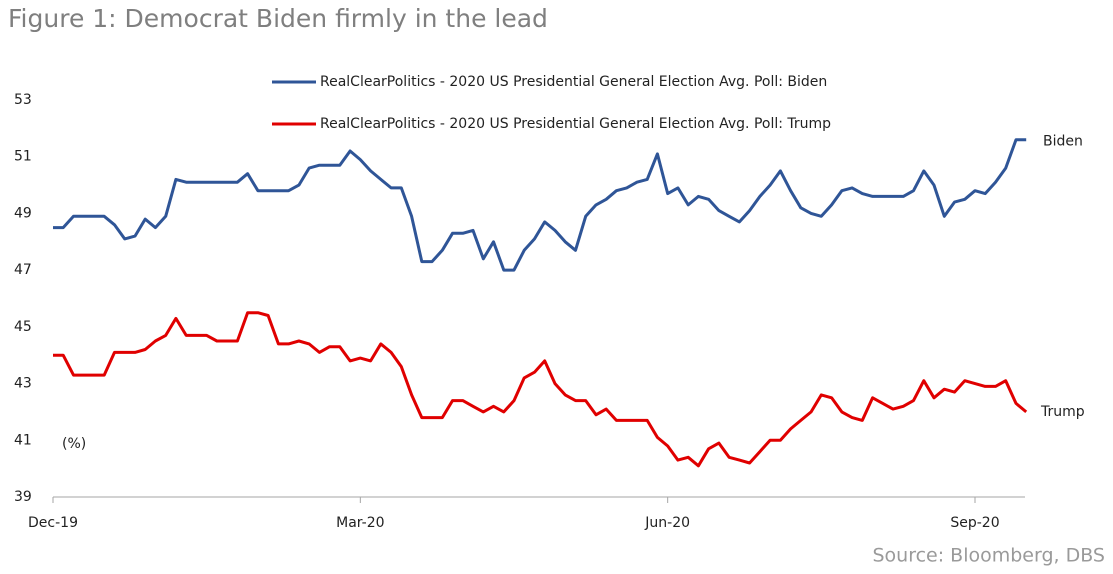 The image size is (1113, 574). I want to click on source: Source: Bloomberg, DBS, so click(988, 556).